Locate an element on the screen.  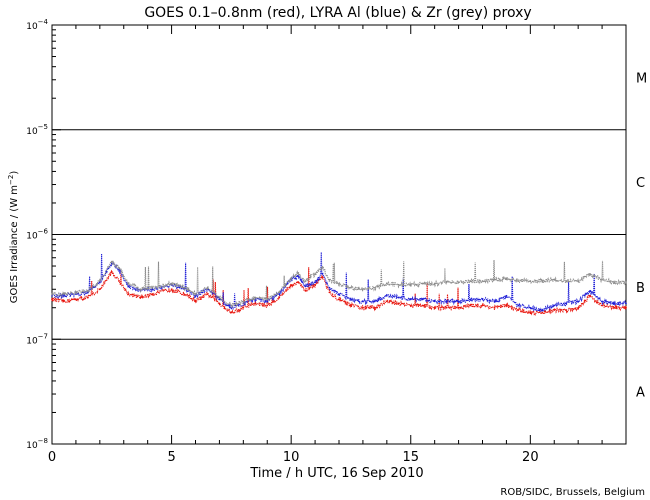
y-tick-label: 10⁻⁶ is located at coordinates (37, 235).